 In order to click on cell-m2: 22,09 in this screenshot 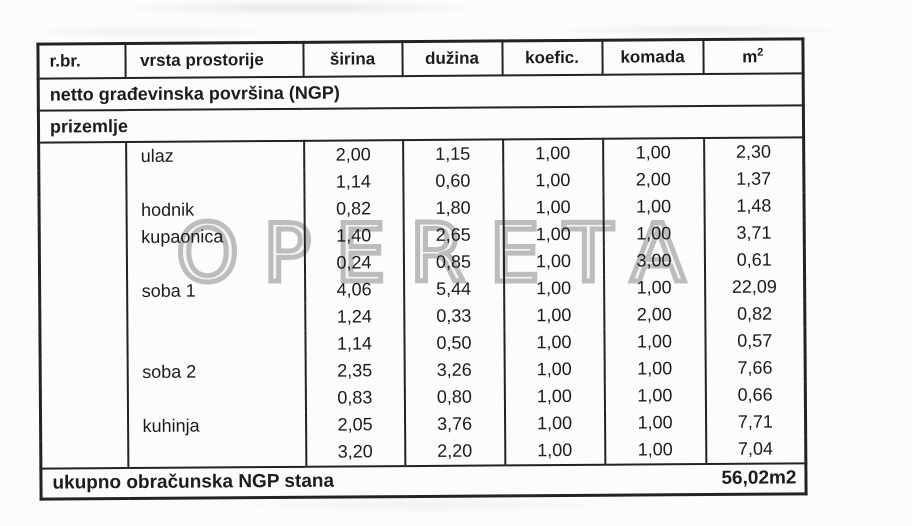, I will do `click(754, 287)`.